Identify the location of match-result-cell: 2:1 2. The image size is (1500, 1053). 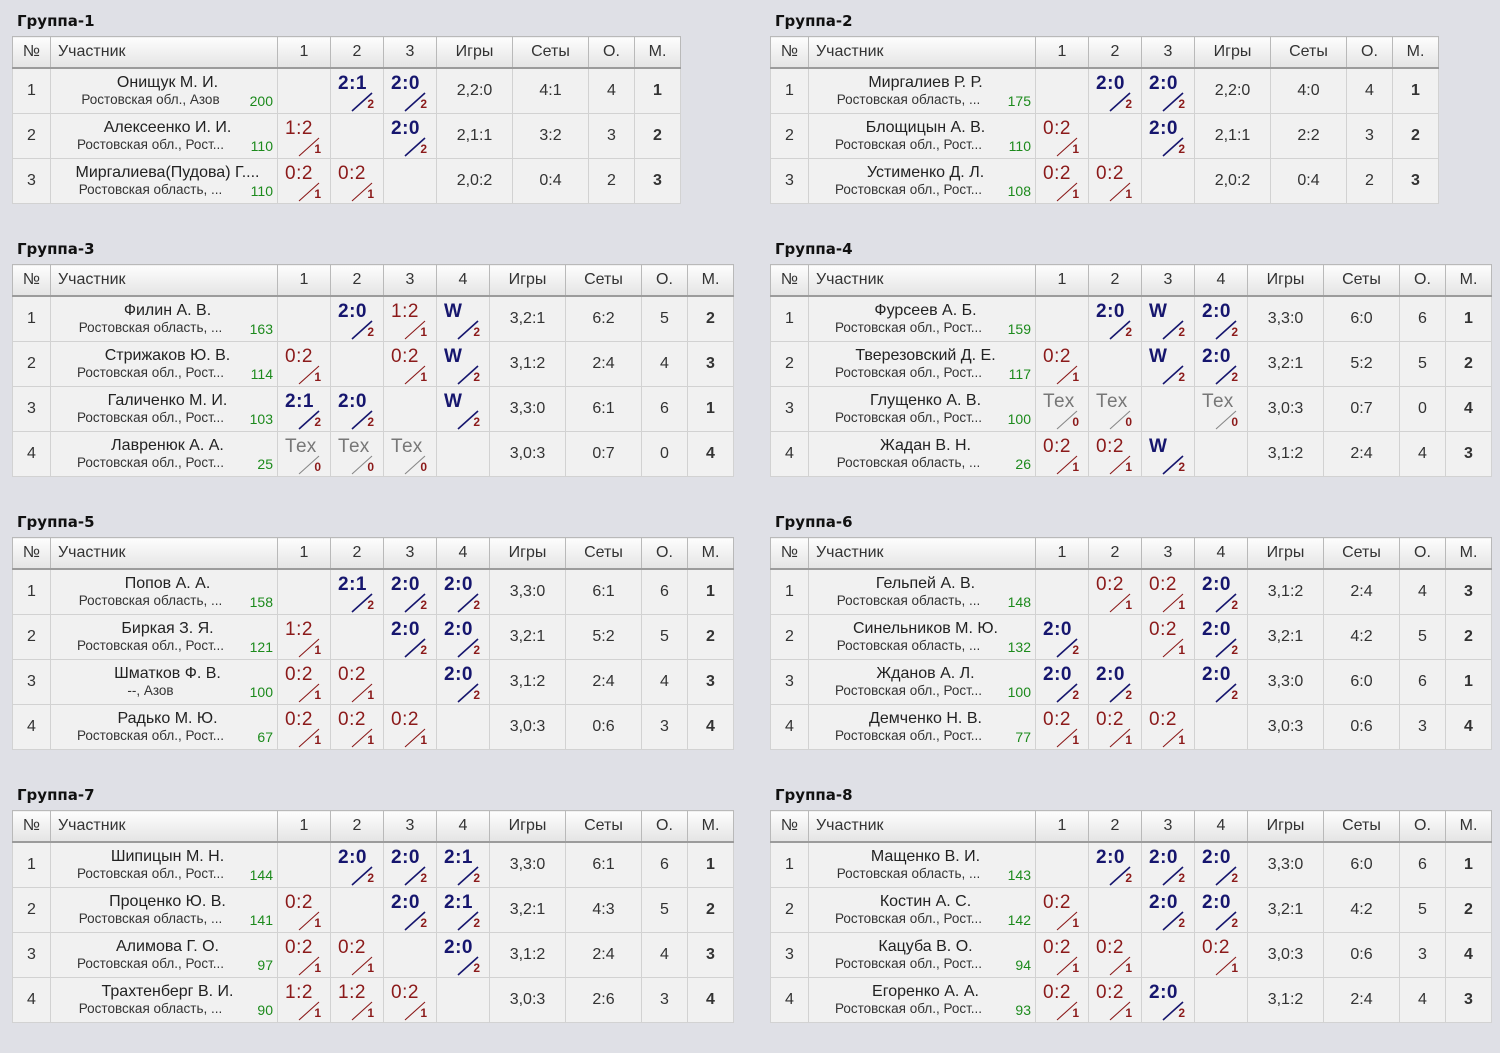
(304, 409).